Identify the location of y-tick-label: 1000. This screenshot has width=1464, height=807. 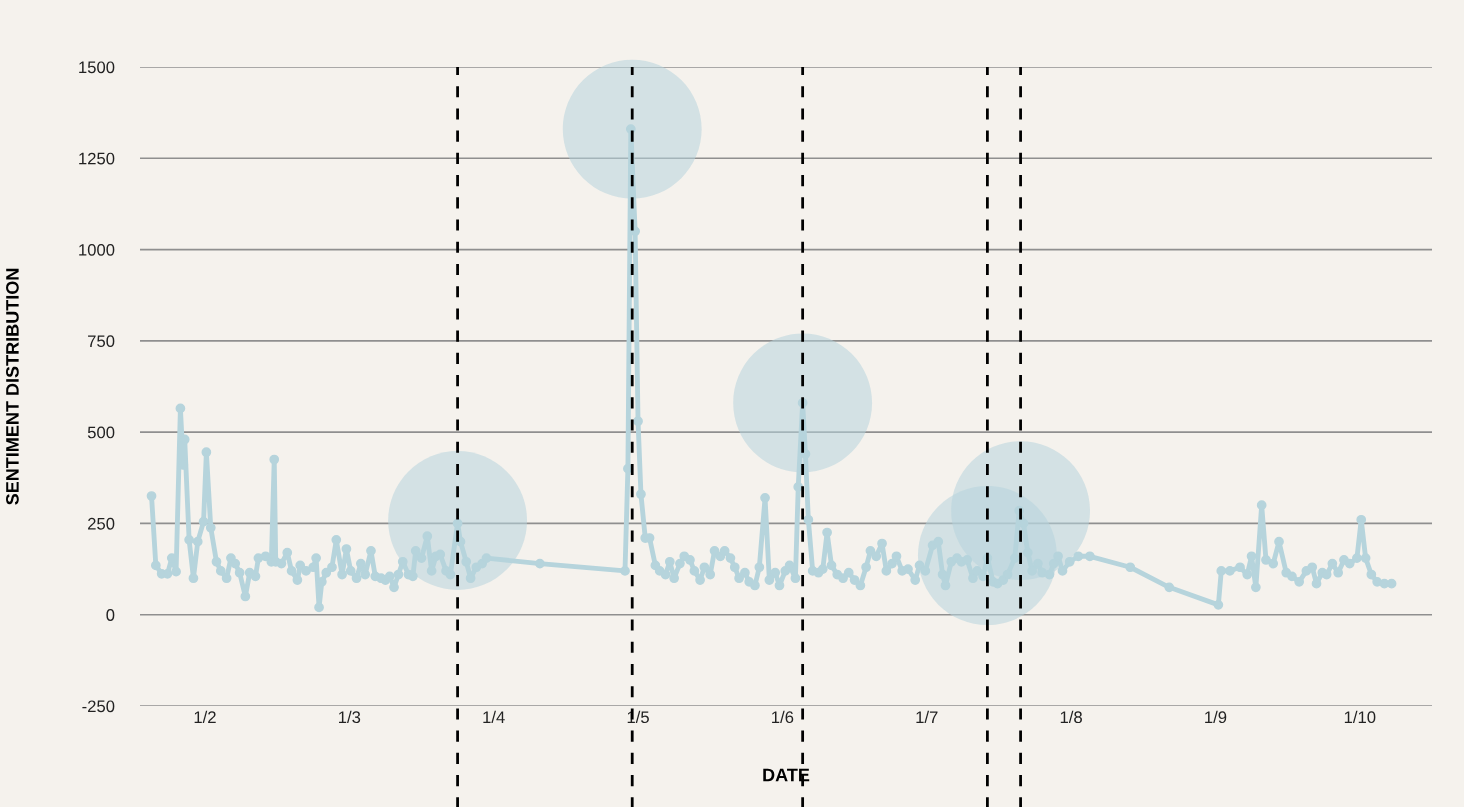
(97, 249).